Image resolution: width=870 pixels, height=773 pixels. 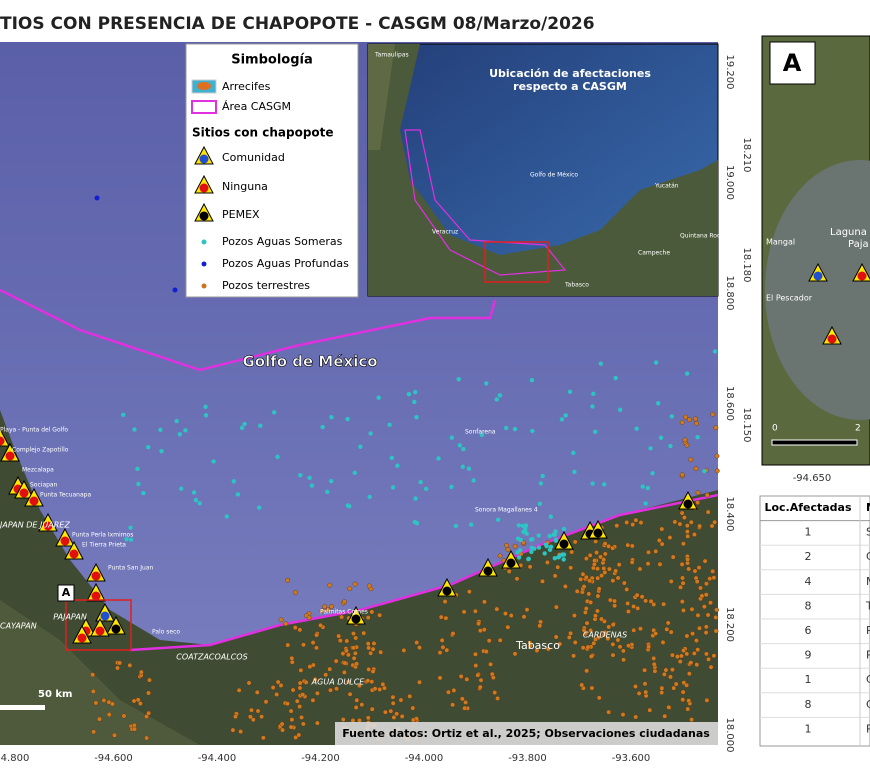 What do you see at coordinates (700, 236) in the screenshot?
I see `inset-label: Quintana Roo` at bounding box center [700, 236].